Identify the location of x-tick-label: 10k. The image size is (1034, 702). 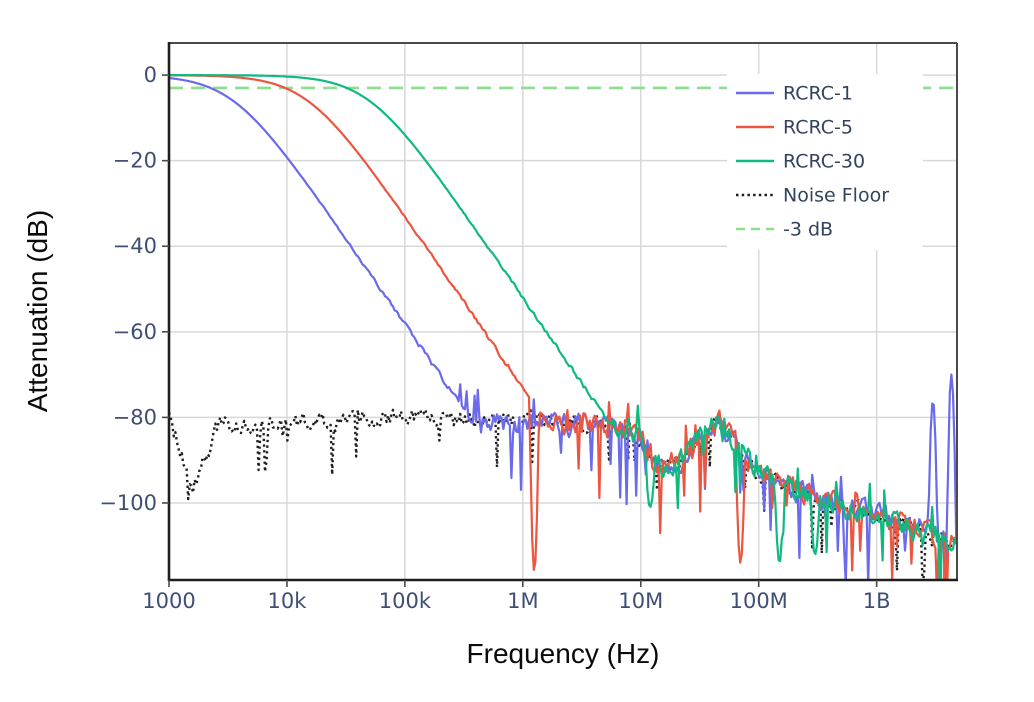
(287, 601).